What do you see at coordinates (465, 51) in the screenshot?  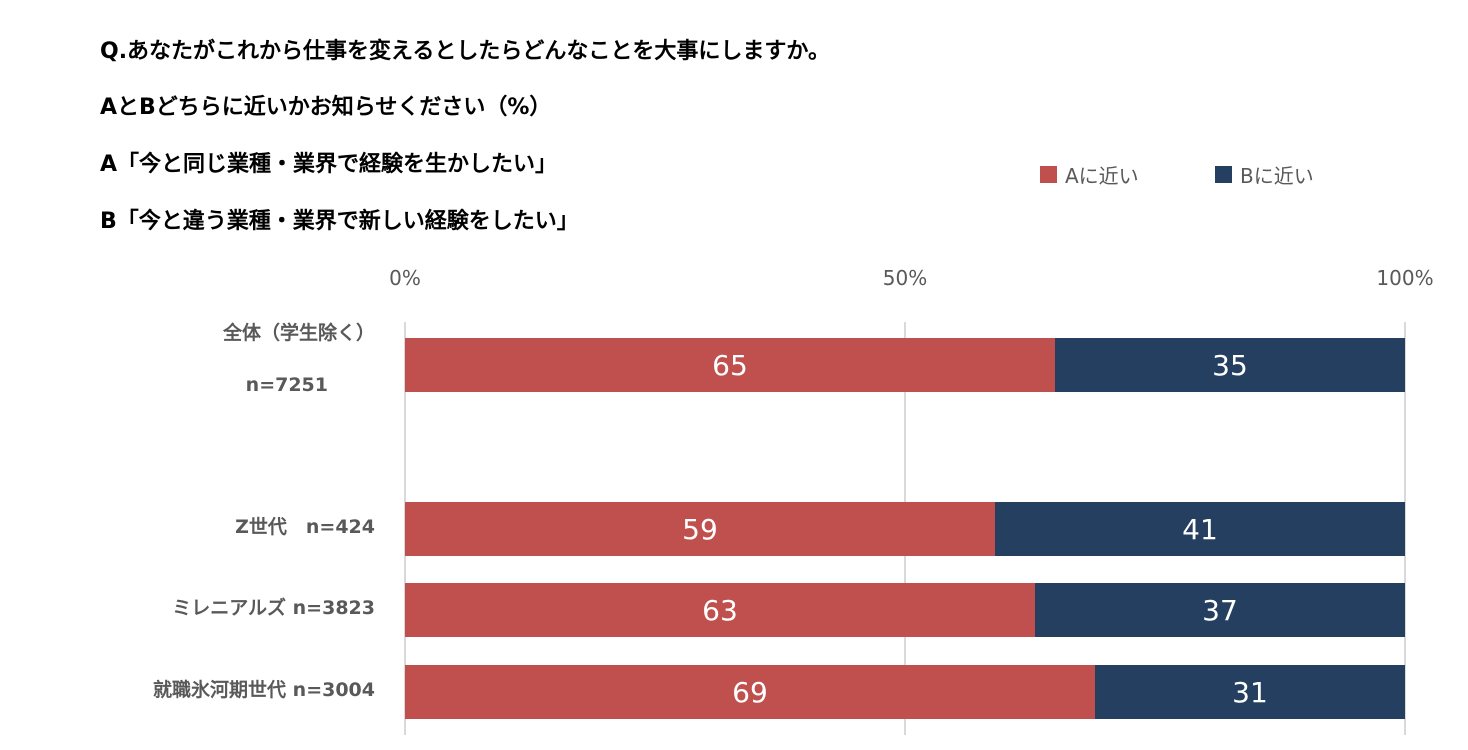 I see `chart-title-line-1: Q.あなたがこれから仕事を変えるとしたらどんなことを大事にしますか。` at bounding box center [465, 51].